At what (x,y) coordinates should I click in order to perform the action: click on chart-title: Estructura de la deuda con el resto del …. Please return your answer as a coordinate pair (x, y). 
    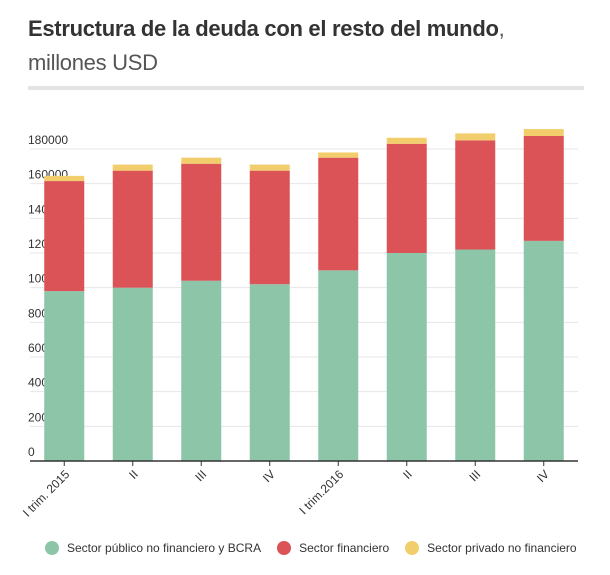
    Looking at the image, I should click on (308, 46).